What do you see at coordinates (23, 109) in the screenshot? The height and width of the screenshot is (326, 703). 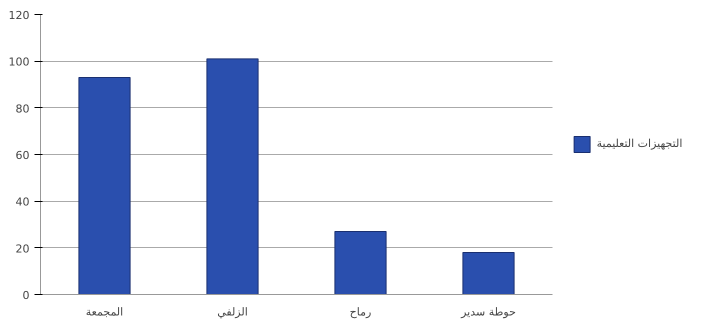 I see `y-tick-label: 80` at bounding box center [23, 109].